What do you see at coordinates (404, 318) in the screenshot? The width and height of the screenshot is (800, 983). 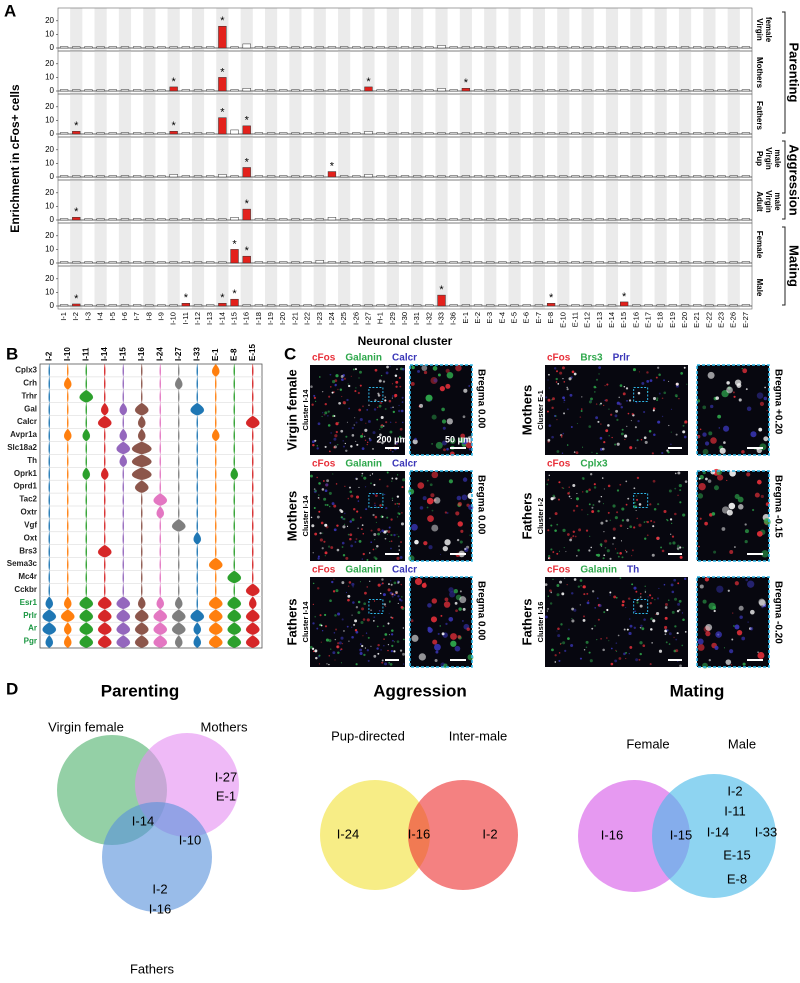 I see `x-tick-label: I-30` at bounding box center [404, 318].